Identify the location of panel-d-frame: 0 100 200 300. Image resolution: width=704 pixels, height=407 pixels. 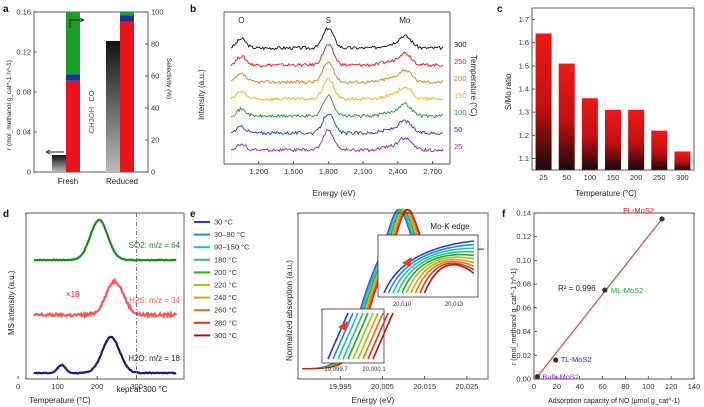
(100, 301).